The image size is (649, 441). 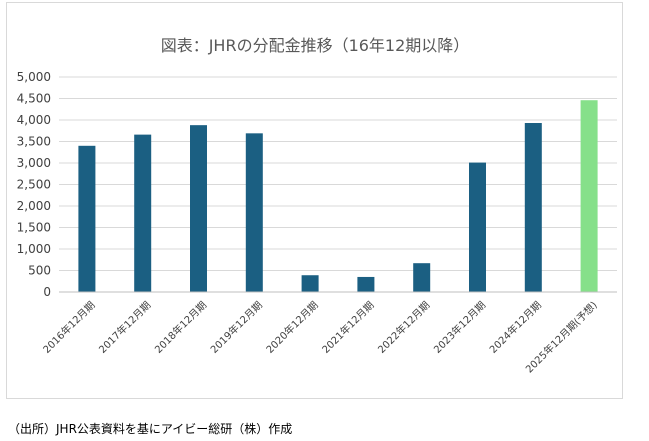 I want to click on x-tick-label: 2023年12月期, so click(x=459, y=326).